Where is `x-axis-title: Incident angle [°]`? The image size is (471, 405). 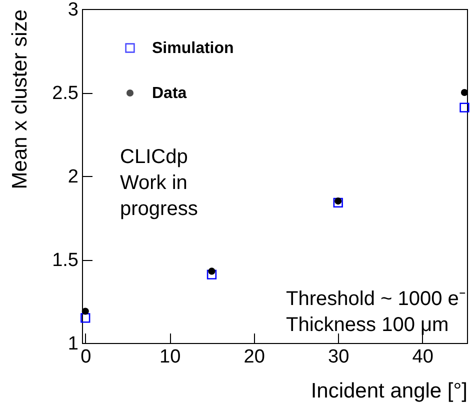 x-axis-title: Incident angle [°] is located at coordinates (389, 391).